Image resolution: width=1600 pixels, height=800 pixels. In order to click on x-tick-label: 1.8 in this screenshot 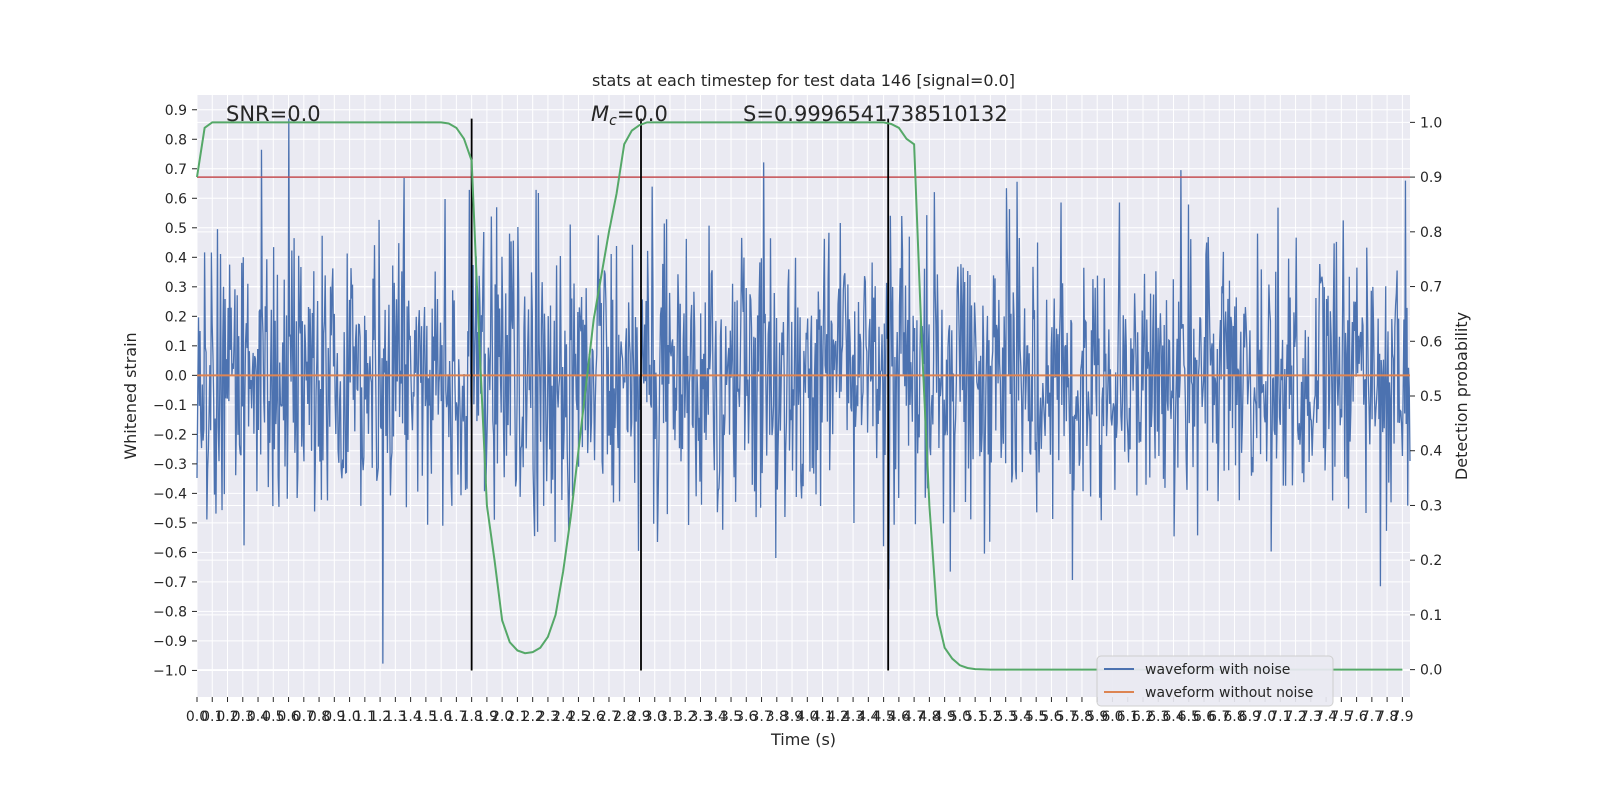, I will do `click(472, 717)`.